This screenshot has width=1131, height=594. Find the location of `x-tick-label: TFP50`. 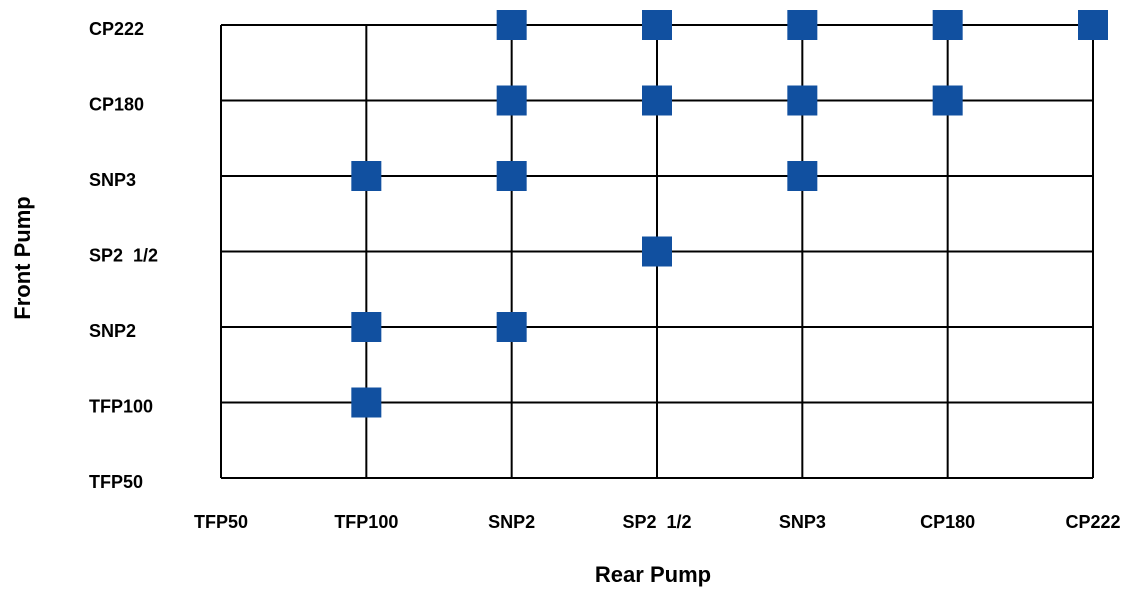

x-tick-label: TFP50 is located at coordinates (221, 522).